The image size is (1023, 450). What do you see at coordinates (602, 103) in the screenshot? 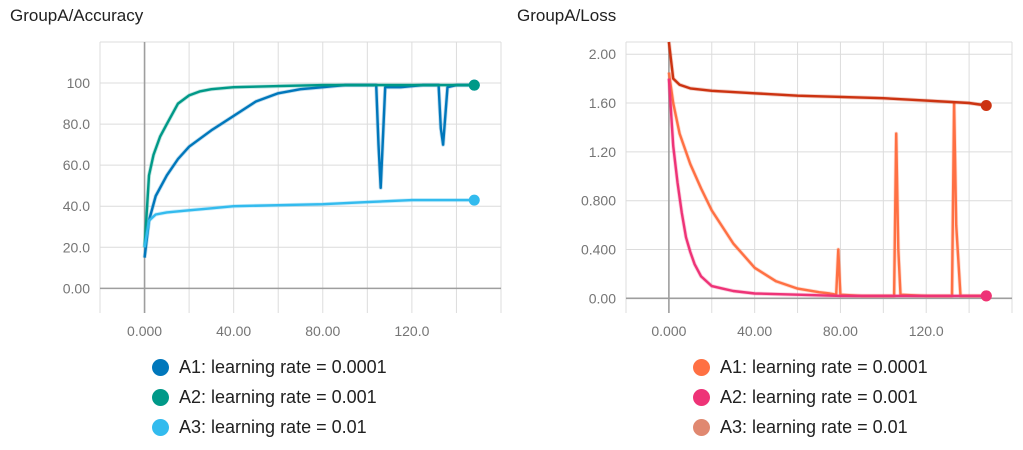
I see `loss-y-tick-label: 1.60` at bounding box center [602, 103].